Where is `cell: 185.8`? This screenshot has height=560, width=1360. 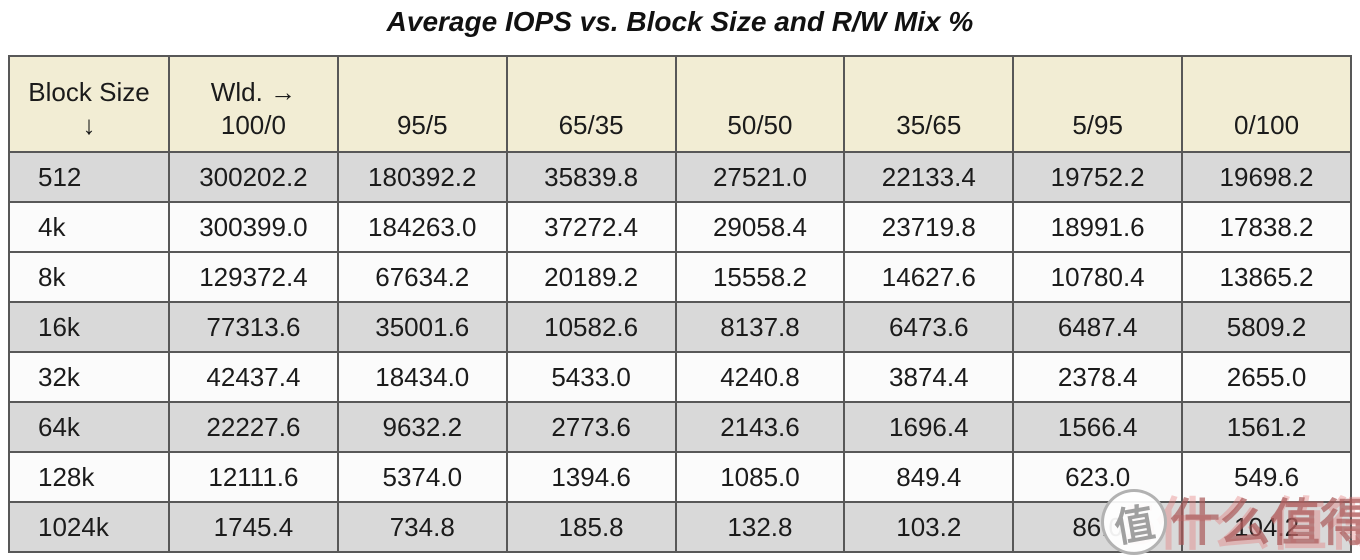
cell: 185.8 is located at coordinates (591, 527).